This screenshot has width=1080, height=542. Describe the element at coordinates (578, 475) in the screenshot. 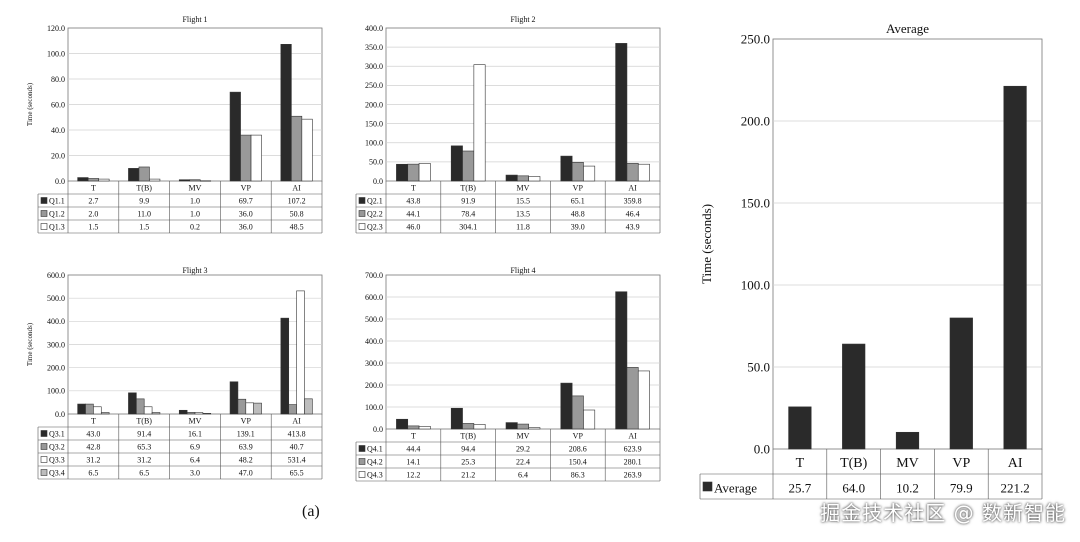

I see `data-label: 86.3` at that location.